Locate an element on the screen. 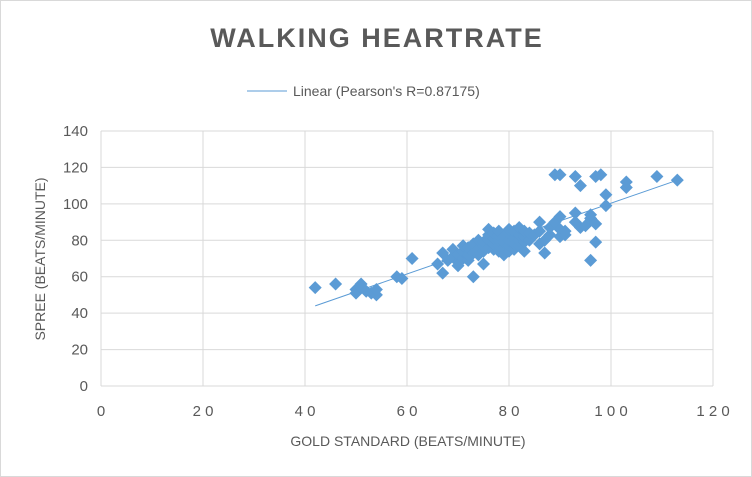 The height and width of the screenshot is (477, 752). y-tick-label: 40 is located at coordinates (79, 313).